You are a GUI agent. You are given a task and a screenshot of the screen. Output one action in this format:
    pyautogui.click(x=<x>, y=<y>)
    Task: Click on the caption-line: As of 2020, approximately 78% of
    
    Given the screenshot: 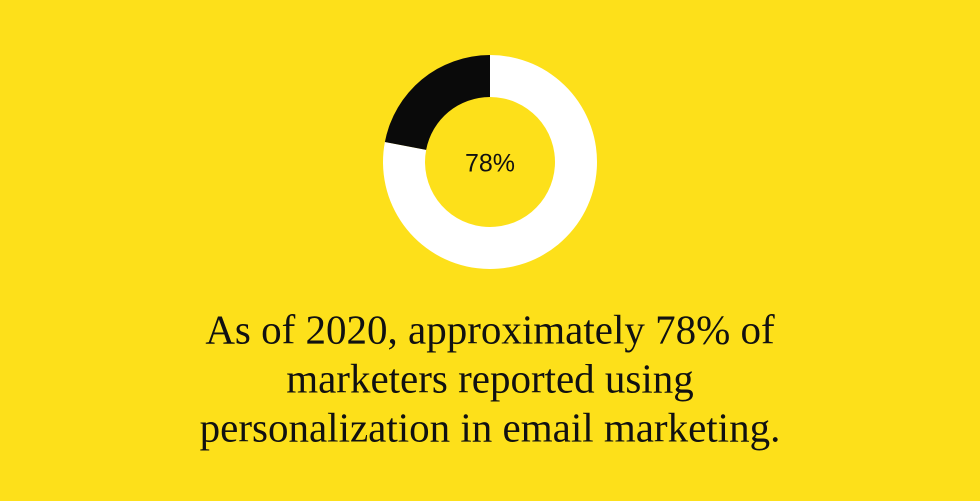 What is the action you would take?
    pyautogui.click(x=490, y=329)
    